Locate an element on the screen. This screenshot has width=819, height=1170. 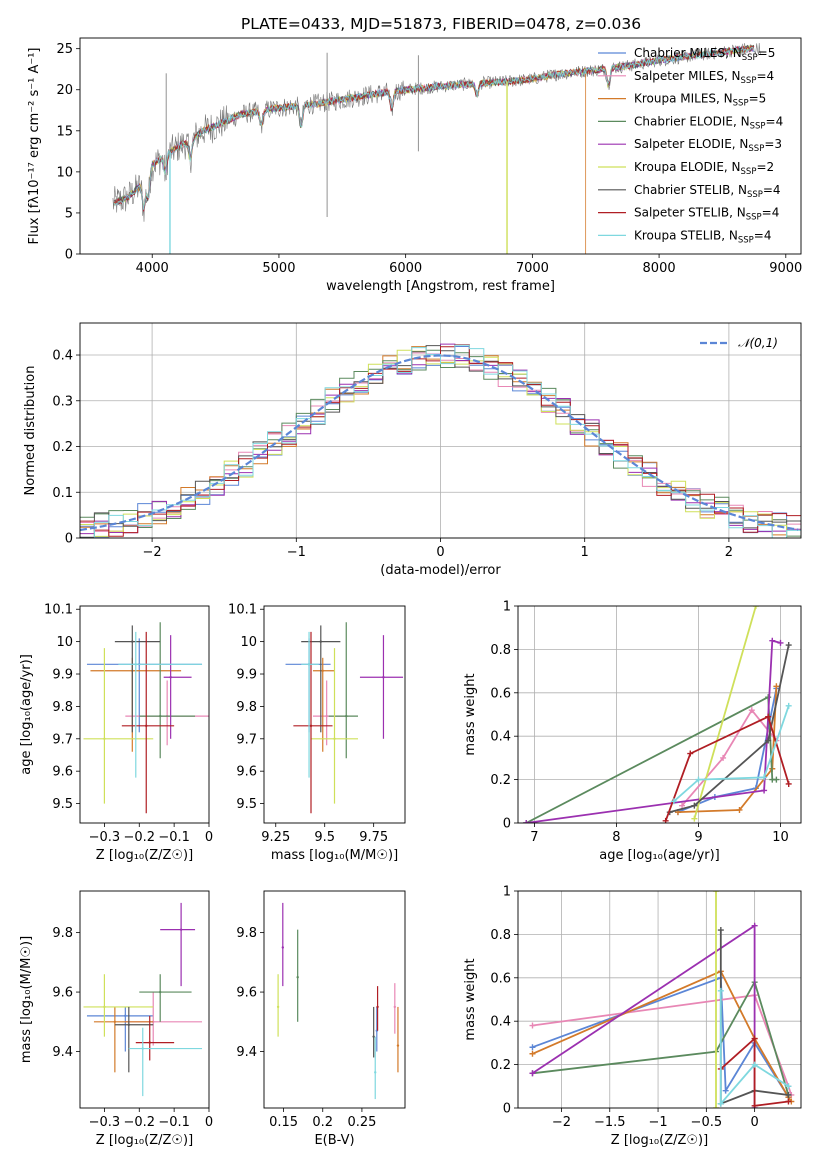
x-tick-label: 7000 is located at coordinates (532, 268).